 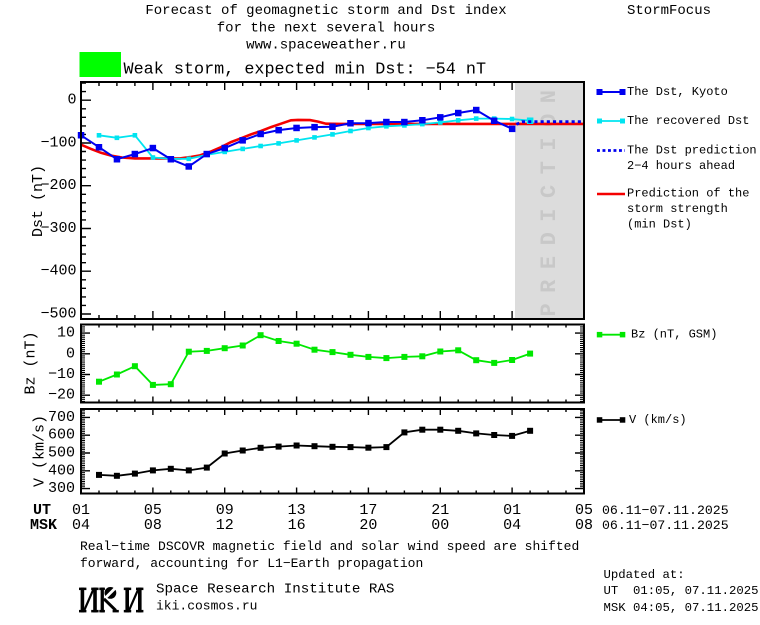 What do you see at coordinates (31, 362) in the screenshot?
I see `svg-text: Bz (nT)` at bounding box center [31, 362].